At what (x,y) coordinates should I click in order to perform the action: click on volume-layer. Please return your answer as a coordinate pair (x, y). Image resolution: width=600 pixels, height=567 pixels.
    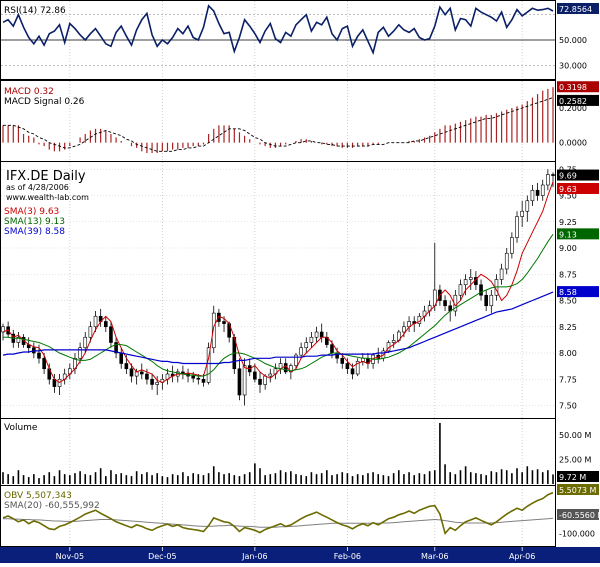
    Looking at the image, I should click on (278, 453).